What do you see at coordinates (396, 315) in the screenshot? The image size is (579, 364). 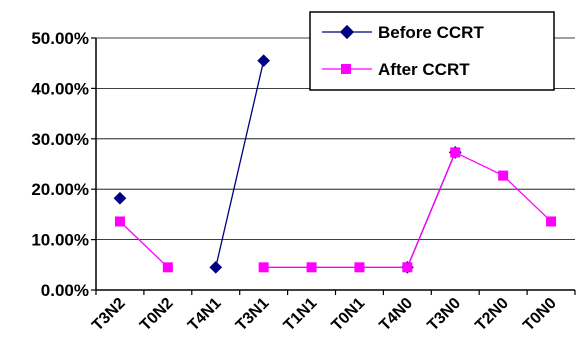 I see `x-tick-label: T4N0` at bounding box center [396, 315].